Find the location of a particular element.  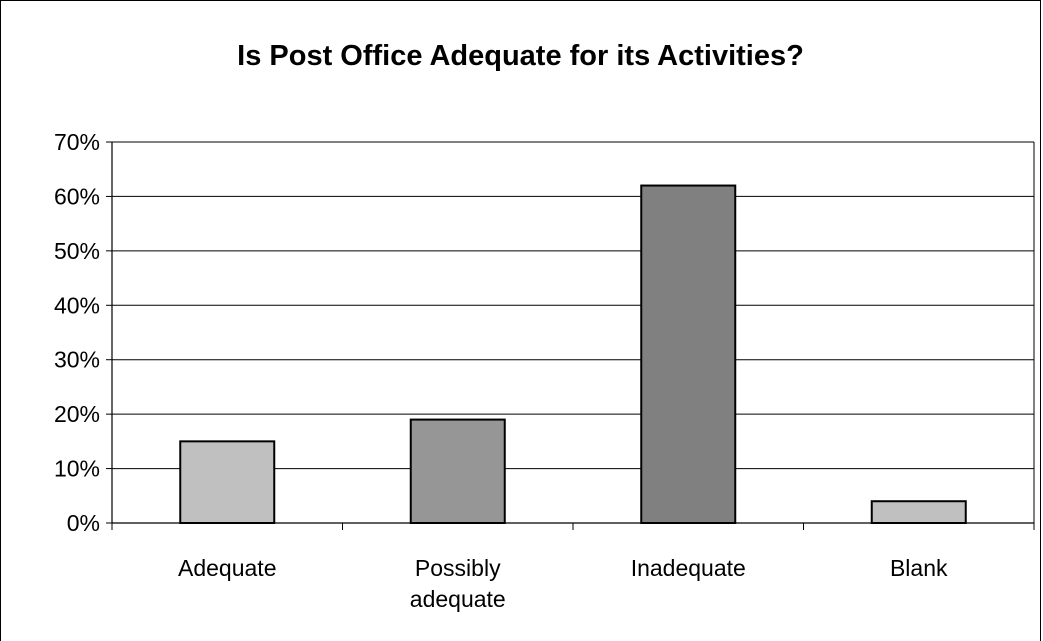

y-tick-label: 60% is located at coordinates (77, 196).